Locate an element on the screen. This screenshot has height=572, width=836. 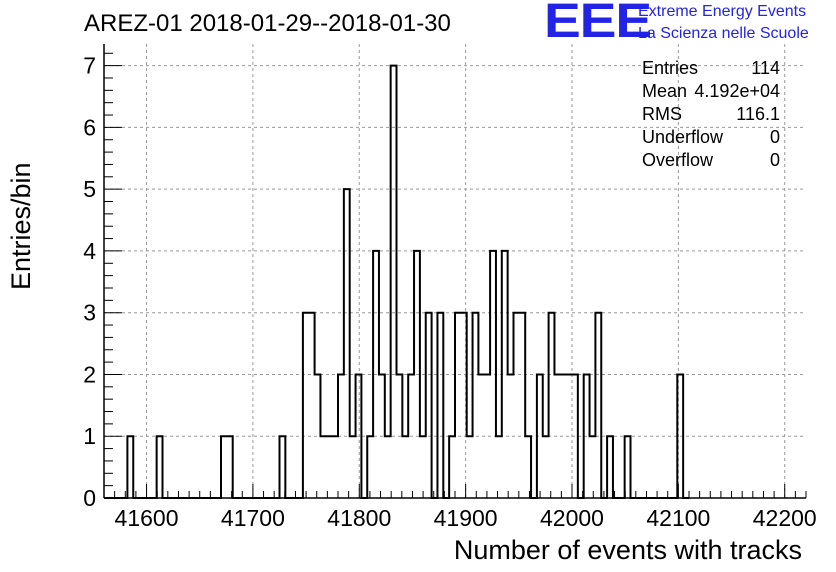
y-tick-label: 3 is located at coordinates (89, 313).